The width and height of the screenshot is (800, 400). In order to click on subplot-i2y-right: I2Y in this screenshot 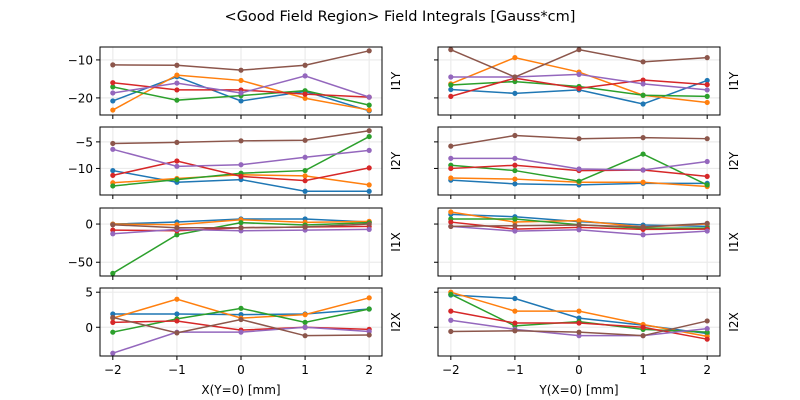, I will do `click(587, 162)`.